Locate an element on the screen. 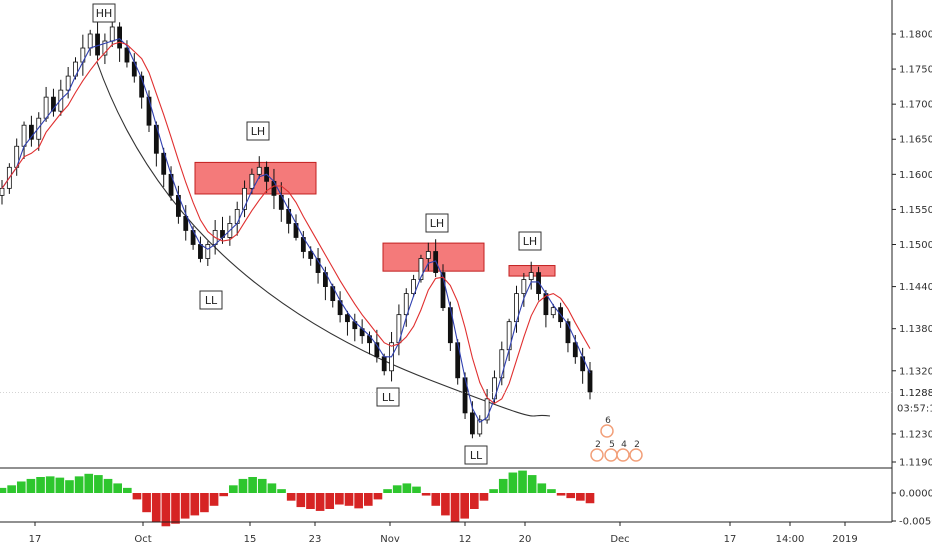 This screenshot has height=550, width=932. swing-label: HH is located at coordinates (104, 13).